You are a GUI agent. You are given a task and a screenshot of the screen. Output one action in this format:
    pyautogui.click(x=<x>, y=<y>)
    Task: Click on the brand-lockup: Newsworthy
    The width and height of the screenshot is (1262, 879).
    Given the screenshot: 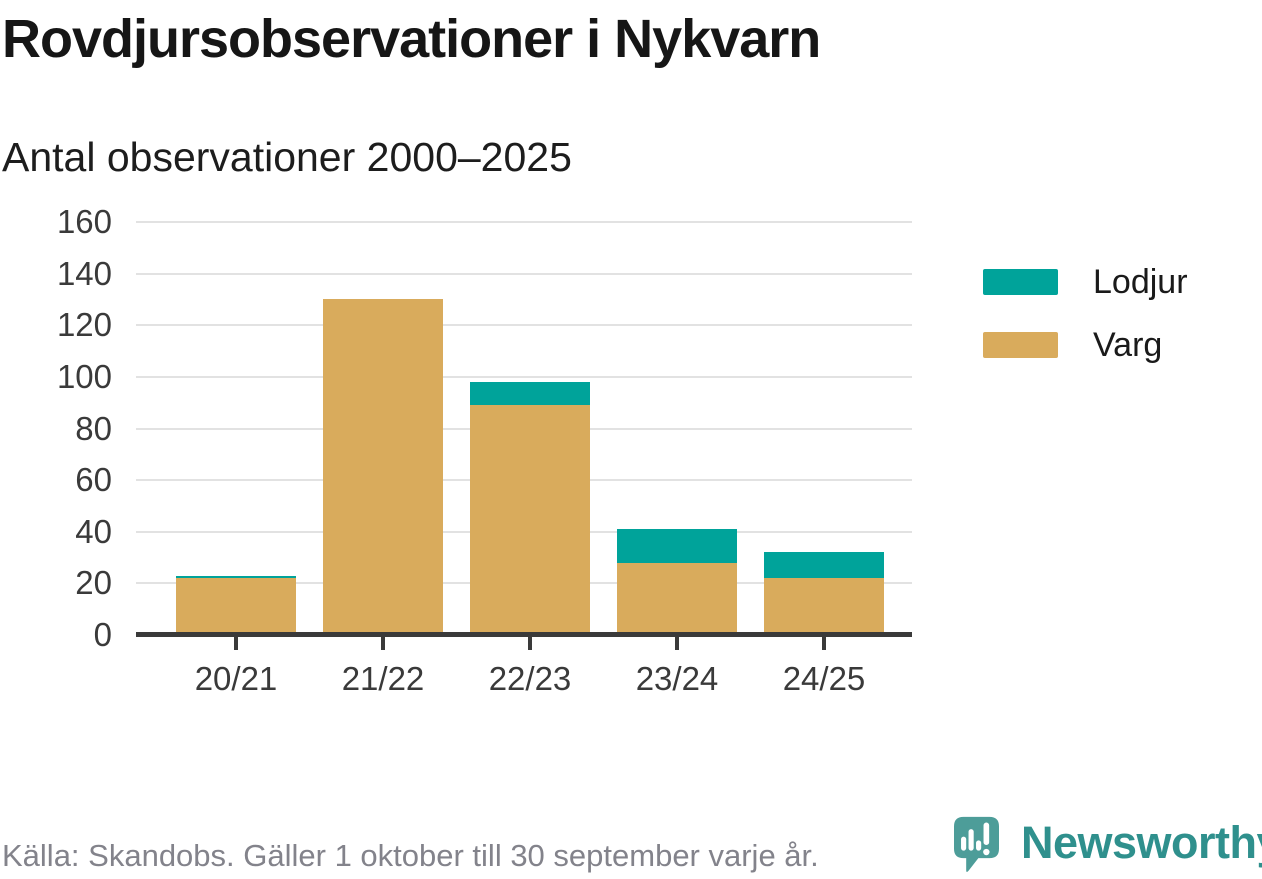 What is the action you would take?
    pyautogui.click(x=1107, y=847)
    